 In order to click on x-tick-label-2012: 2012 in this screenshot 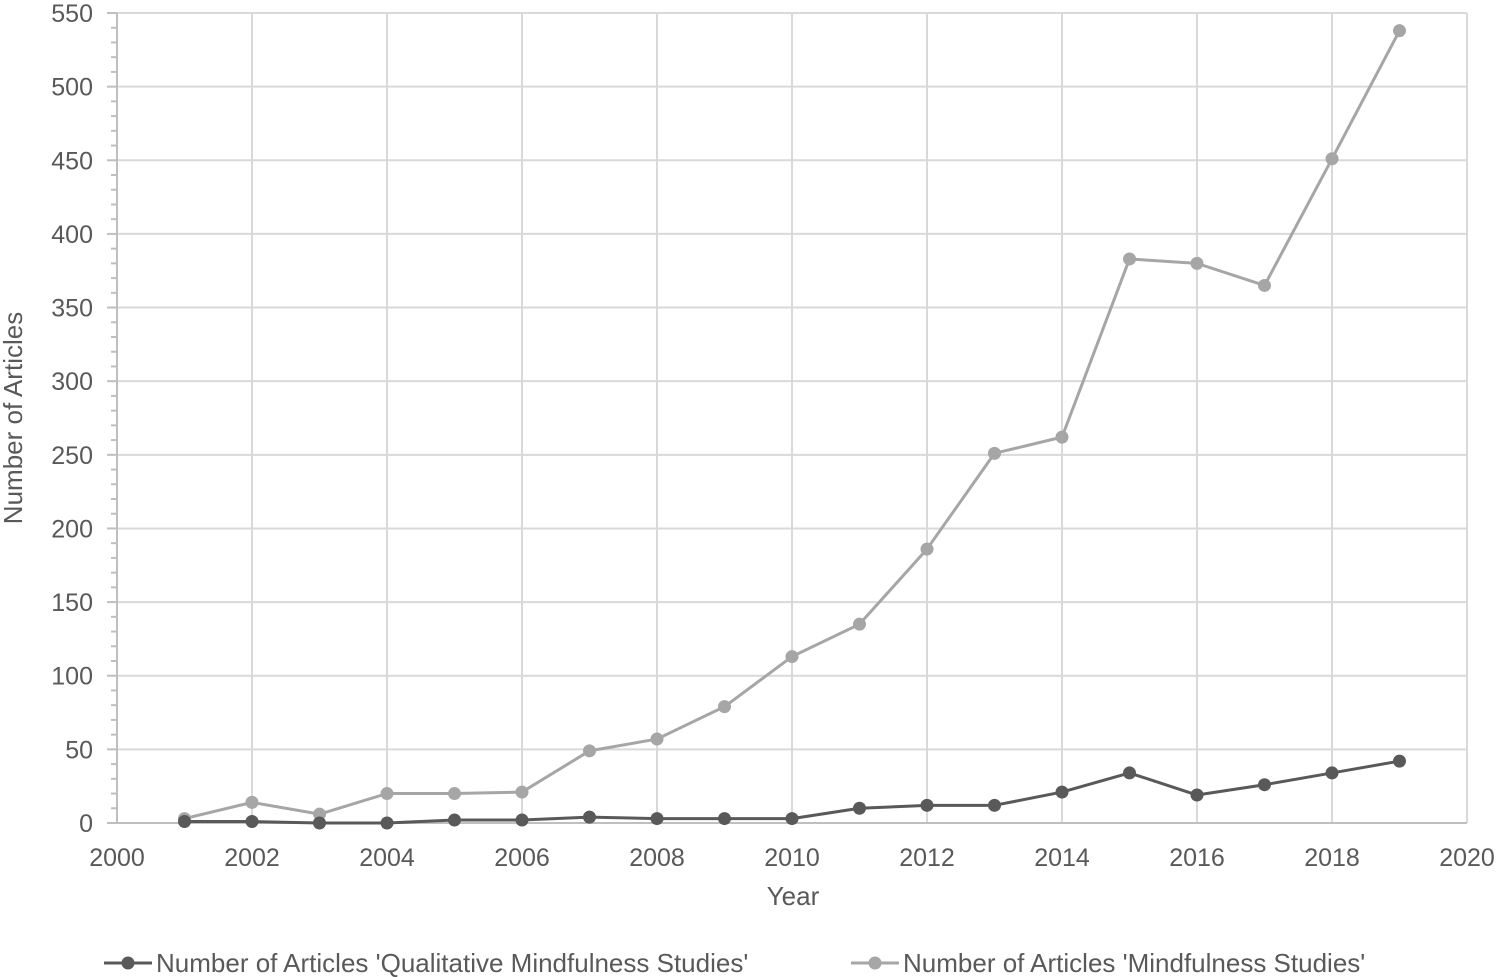, I will do `click(927, 858)`.